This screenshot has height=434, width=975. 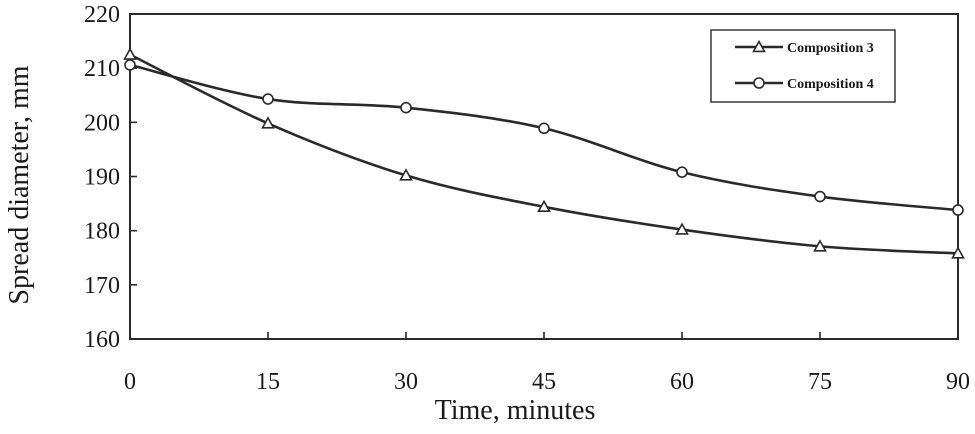 What do you see at coordinates (102, 15) in the screenshot?
I see `y-tick-label: 220` at bounding box center [102, 15].